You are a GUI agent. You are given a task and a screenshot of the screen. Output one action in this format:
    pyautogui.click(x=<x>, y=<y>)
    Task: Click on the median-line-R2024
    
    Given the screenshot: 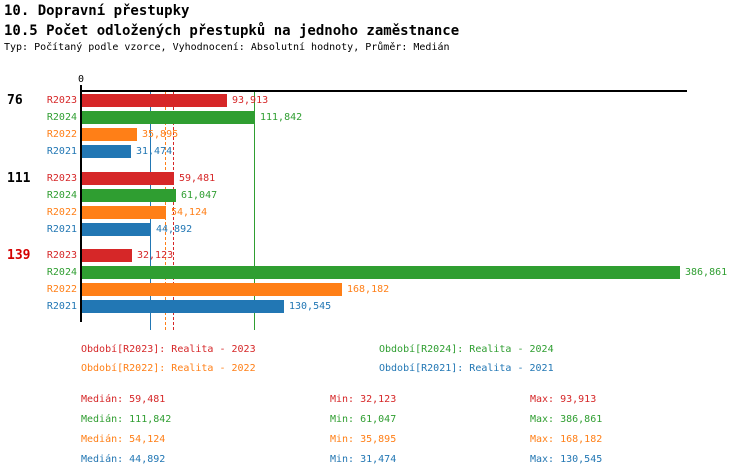 What is the action you would take?
    pyautogui.click(x=254, y=211)
    